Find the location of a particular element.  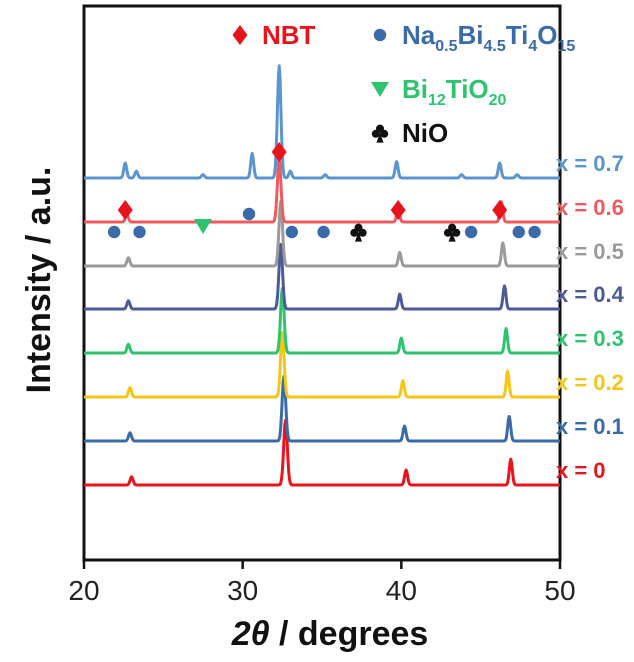

legend-entry-label: NiO is located at coordinates (425, 133).